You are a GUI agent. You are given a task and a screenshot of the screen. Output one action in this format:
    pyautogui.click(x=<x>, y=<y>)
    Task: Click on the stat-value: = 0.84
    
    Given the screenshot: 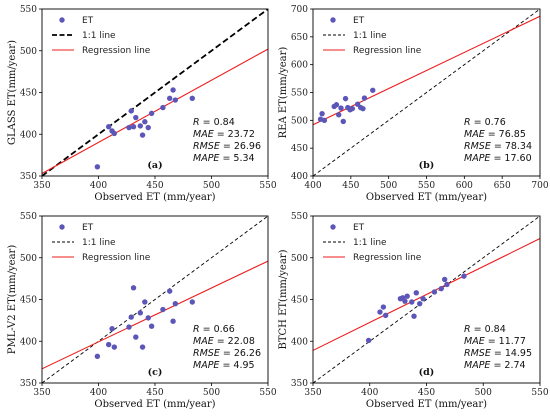 What is the action you would take?
    pyautogui.click(x=490, y=329)
    